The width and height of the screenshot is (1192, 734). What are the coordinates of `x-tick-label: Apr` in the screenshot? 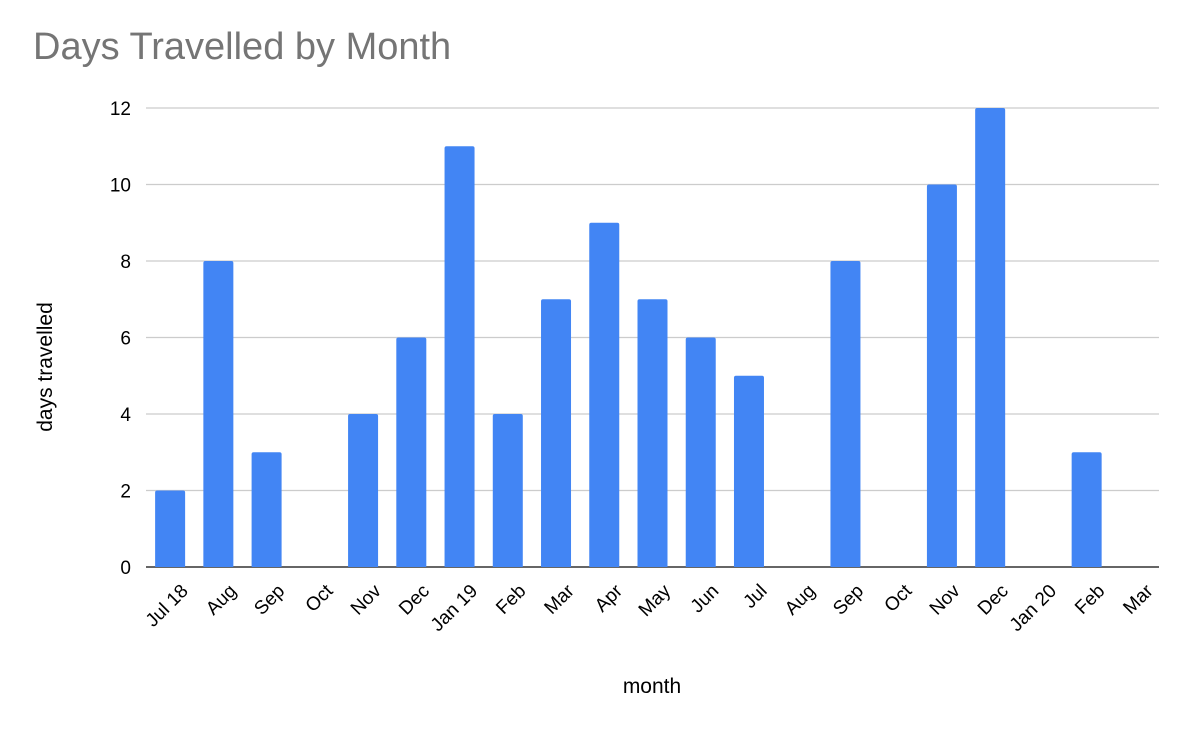 It's located at (609, 598).